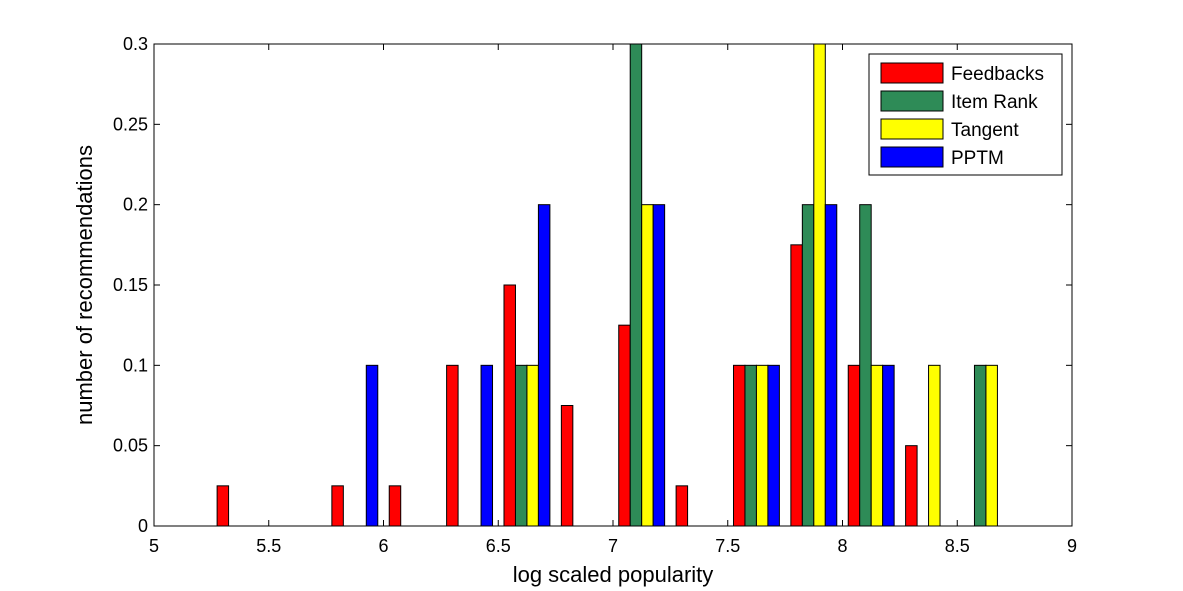 The image size is (1183, 591). I want to click on y-tick-label: 0, so click(143, 526).